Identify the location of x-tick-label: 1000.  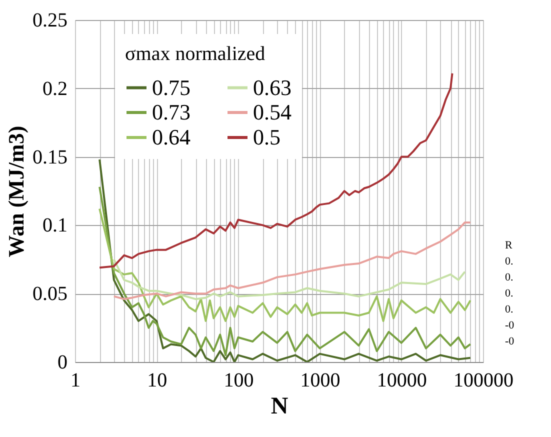
(320, 381).